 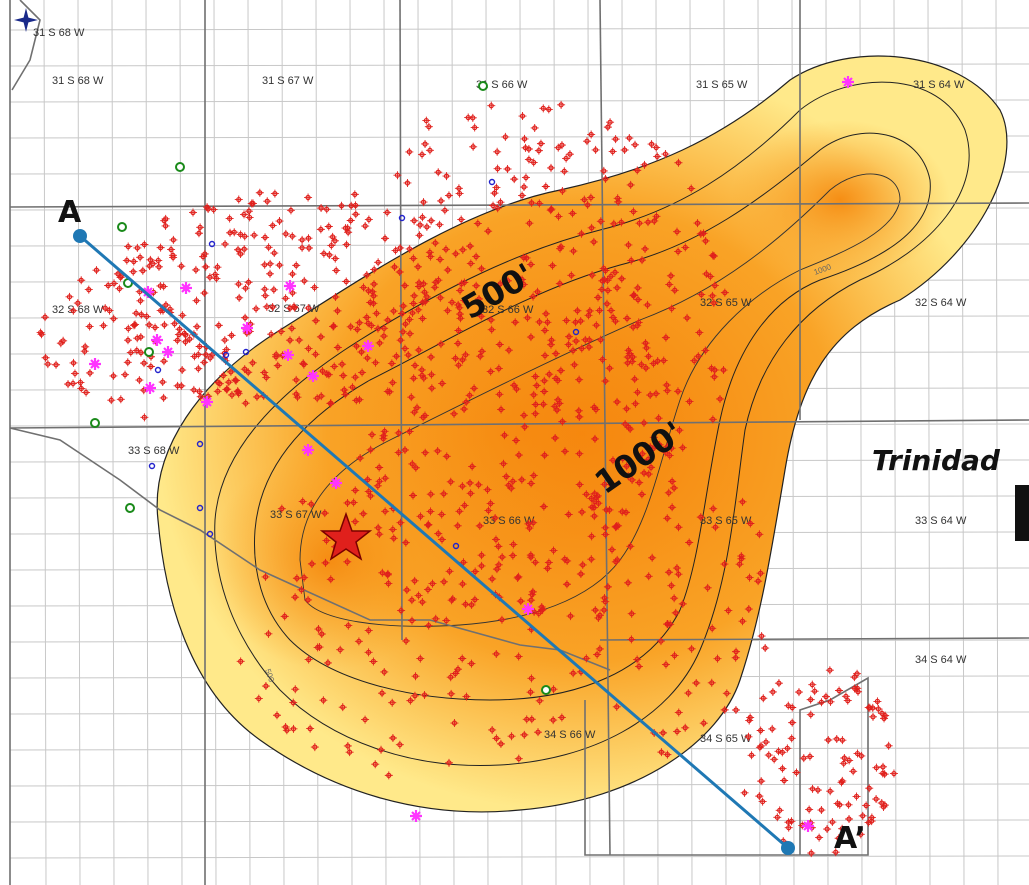 I want to click on contour-tick-500: 500, so click(x=269, y=676).